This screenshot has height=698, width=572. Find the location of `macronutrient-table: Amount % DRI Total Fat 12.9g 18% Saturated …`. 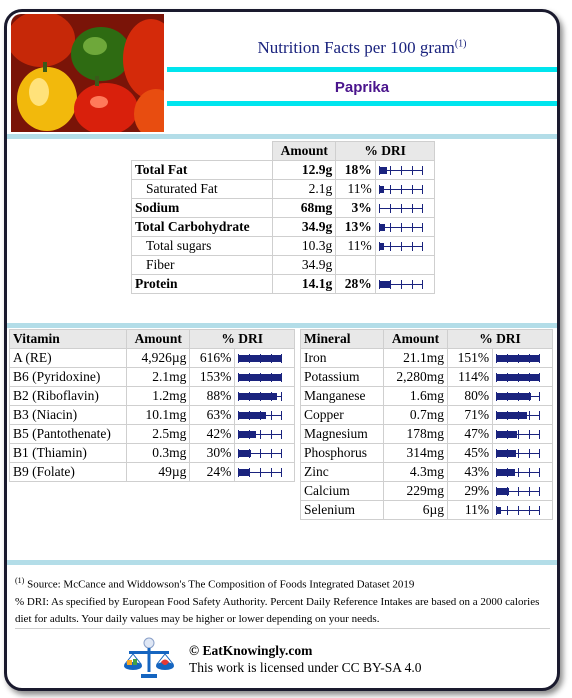

macronutrient-table: Amount % DRI Total Fat 12.9g 18% Saturated … is located at coordinates (283, 217).